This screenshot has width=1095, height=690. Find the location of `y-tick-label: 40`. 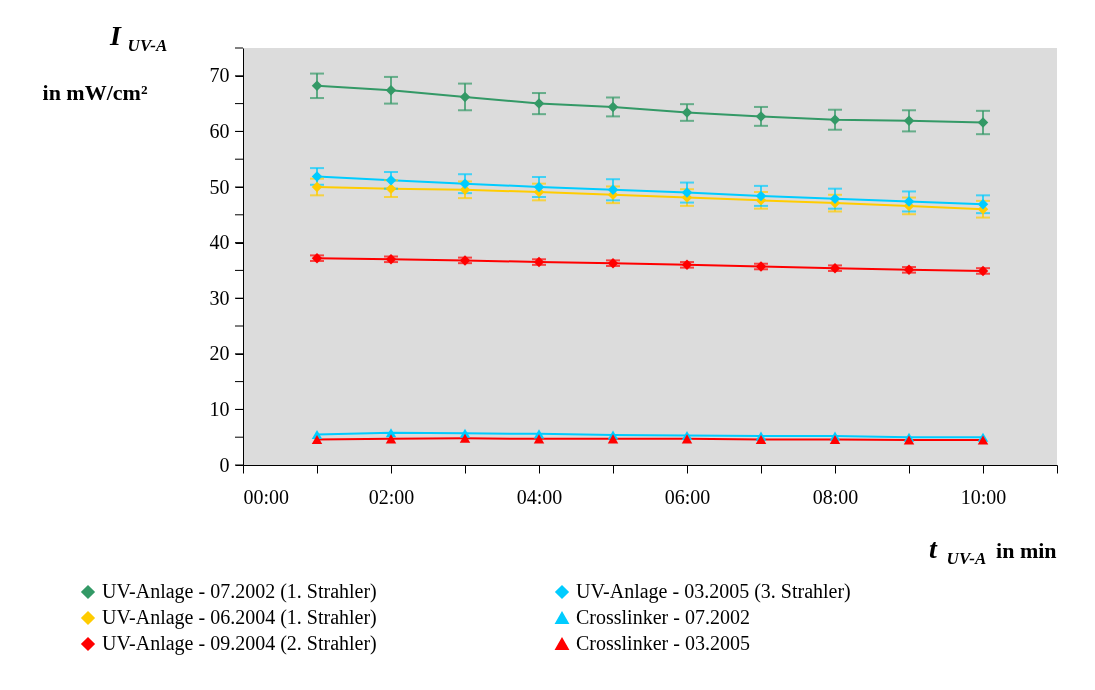

y-tick-label: 40 is located at coordinates (219, 242).